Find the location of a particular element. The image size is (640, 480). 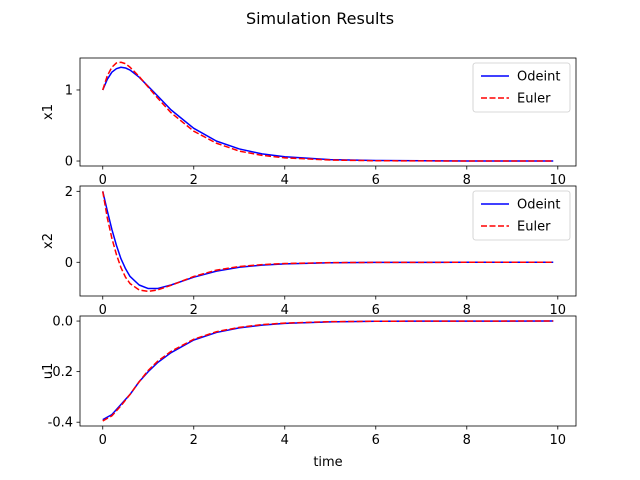

y-axis-label: x1 is located at coordinates (48, 112).